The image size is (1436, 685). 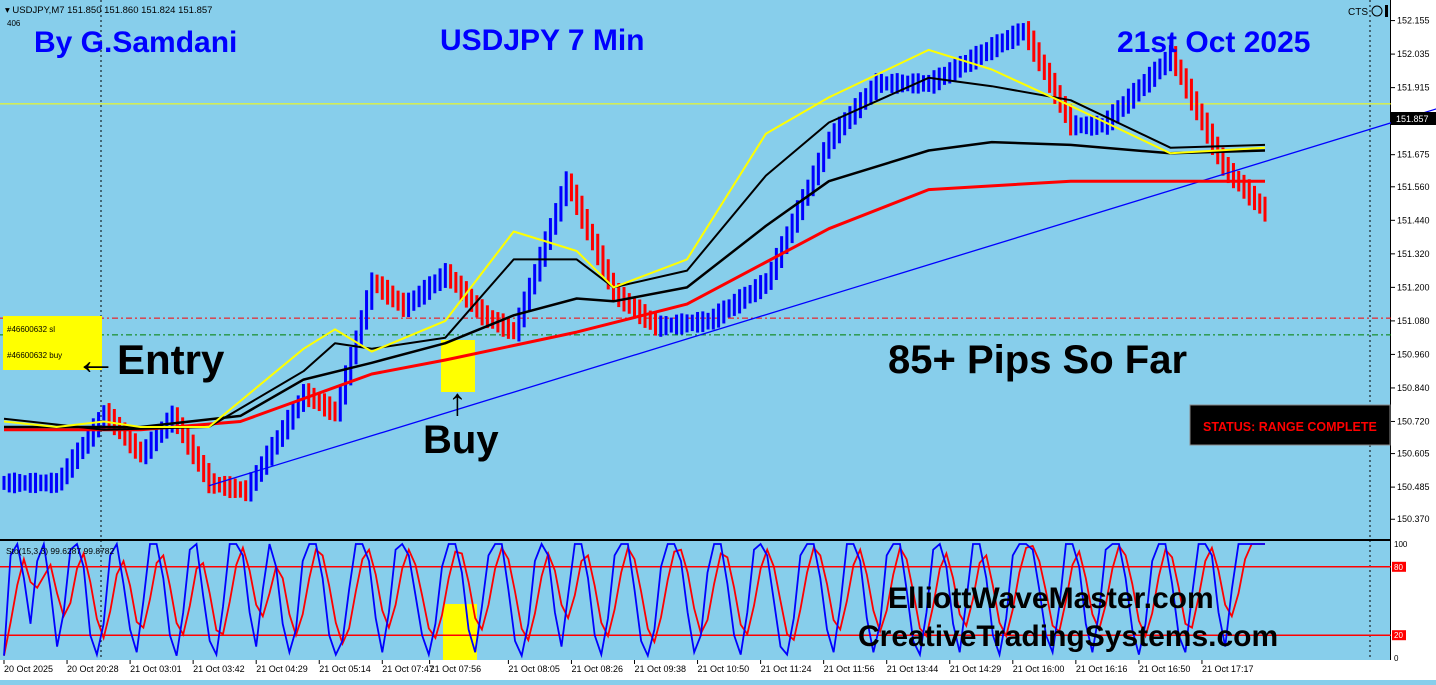 I want to click on time-tick-label: 21 Oct 08:26, so click(x=597, y=669).